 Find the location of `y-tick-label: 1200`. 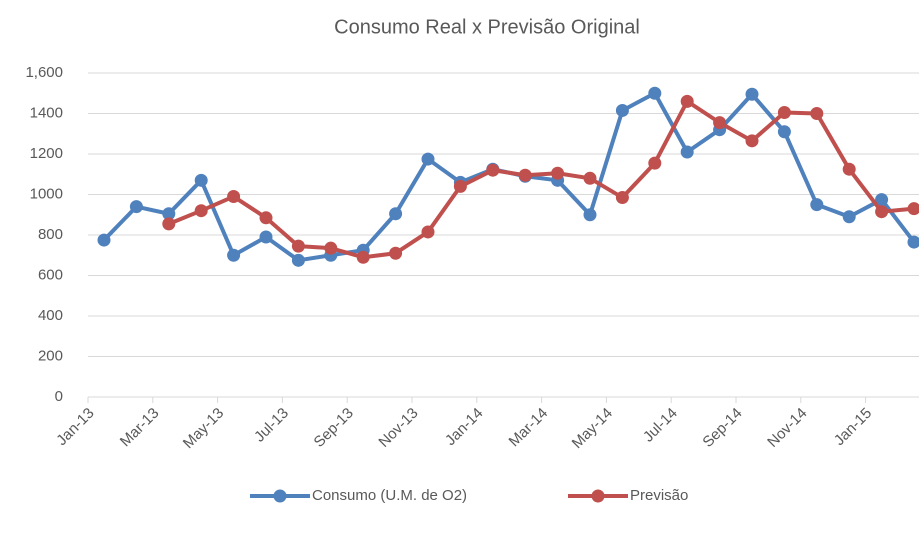

y-tick-label: 1200 is located at coordinates (46, 153).